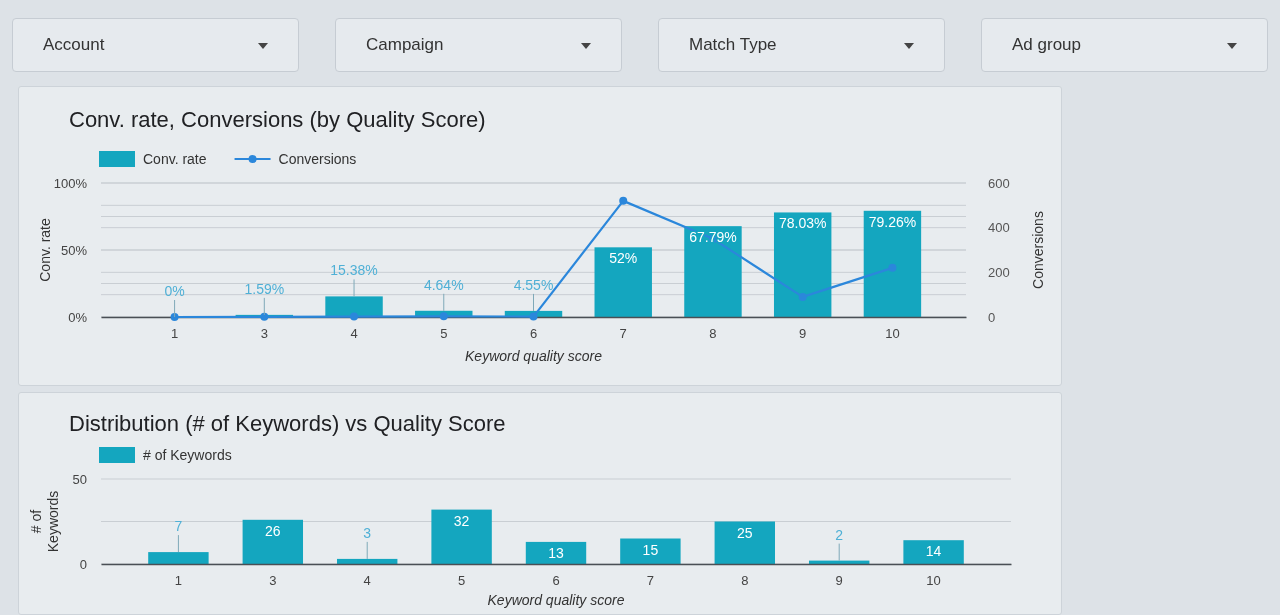  Describe the element at coordinates (175, 159) in the screenshot. I see `legend-label: Conv. rate` at that location.